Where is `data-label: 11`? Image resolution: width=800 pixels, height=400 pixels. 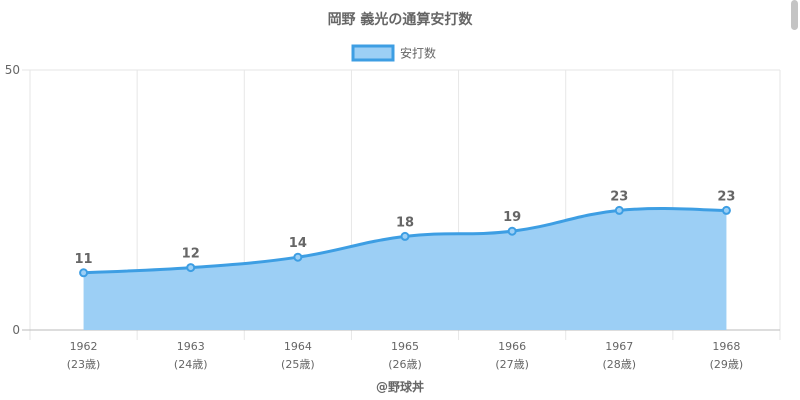
data-label: 11 is located at coordinates (84, 259).